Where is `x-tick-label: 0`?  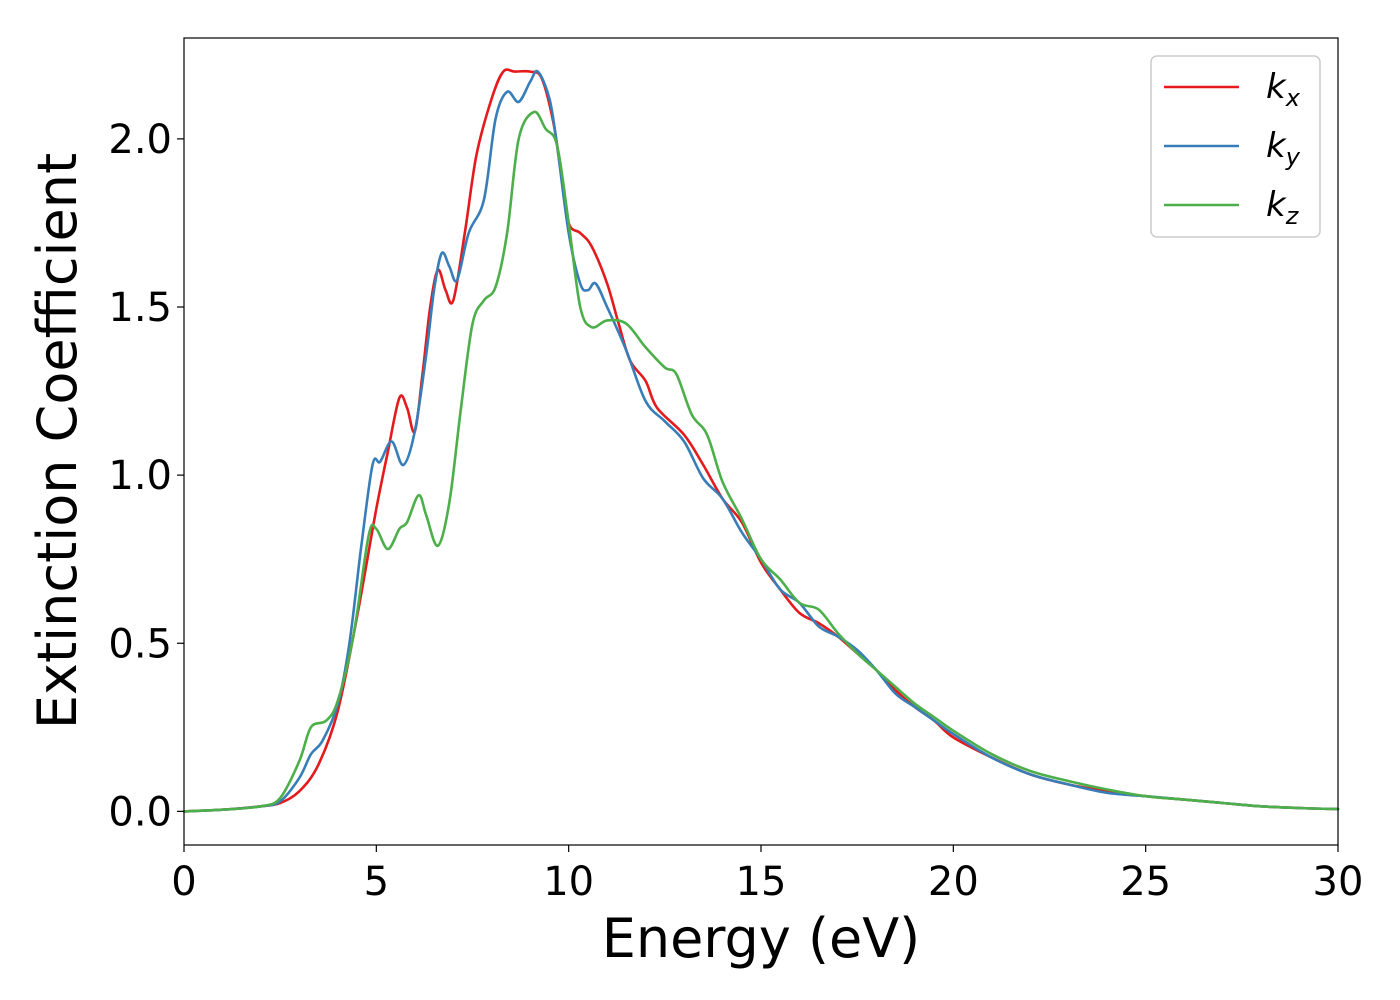 x-tick-label: 0 is located at coordinates (183, 882).